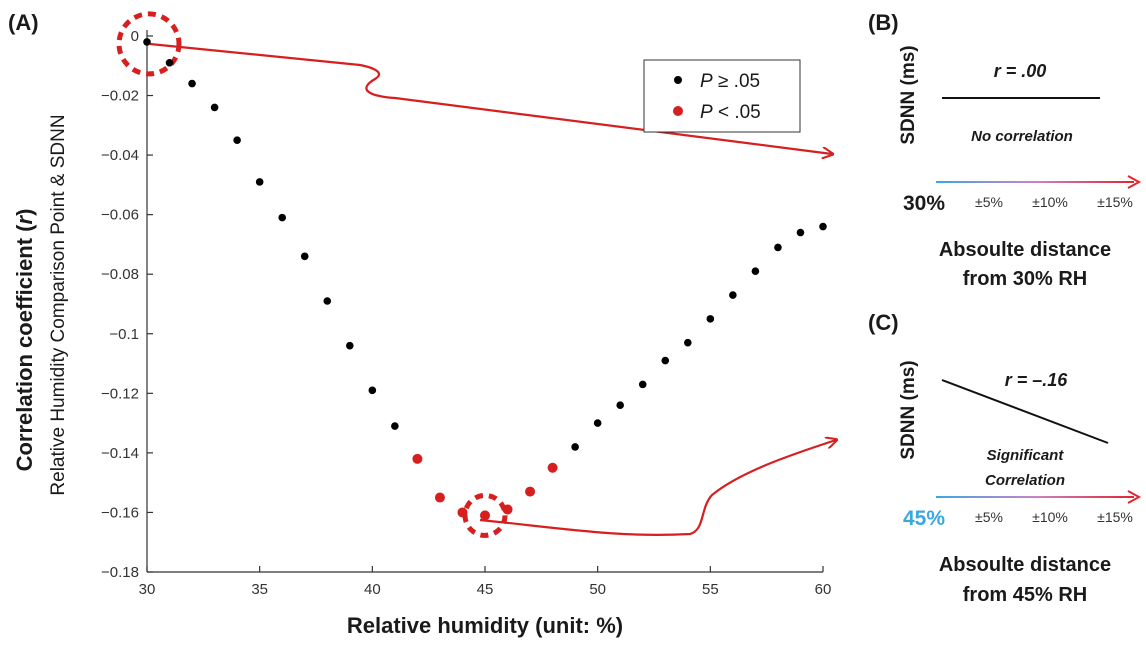 Image resolution: width=1146 pixels, height=648 pixels. What do you see at coordinates (737, 112) in the screenshot?
I see `legend-rest-2: < .05` at bounding box center [737, 112].